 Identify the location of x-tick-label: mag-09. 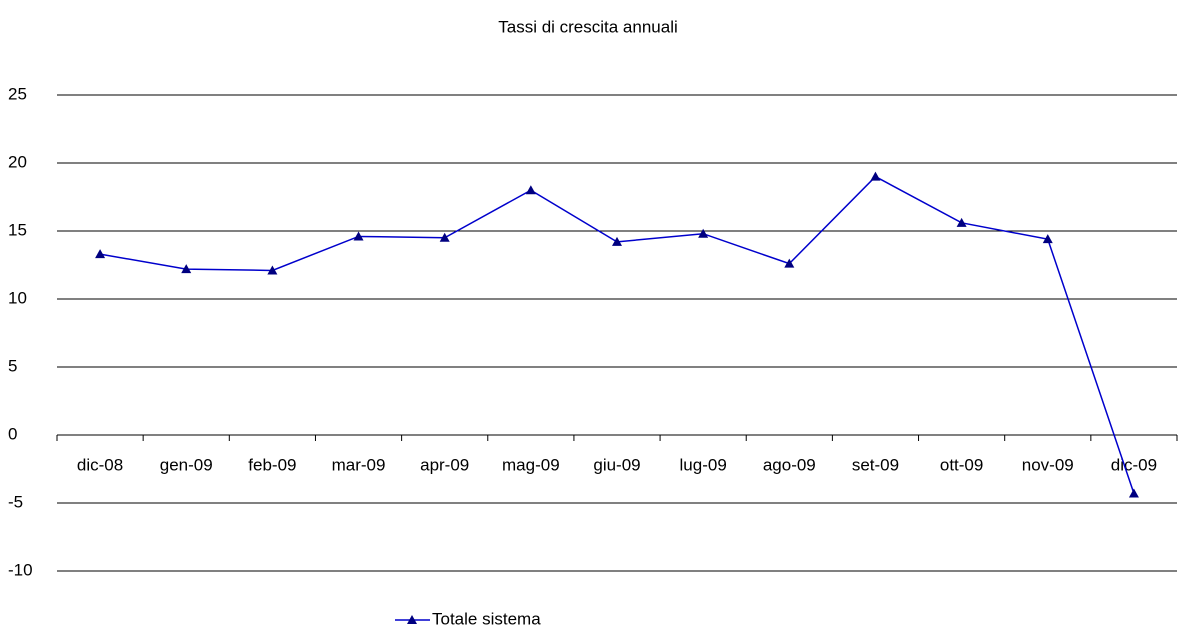
(531, 464).